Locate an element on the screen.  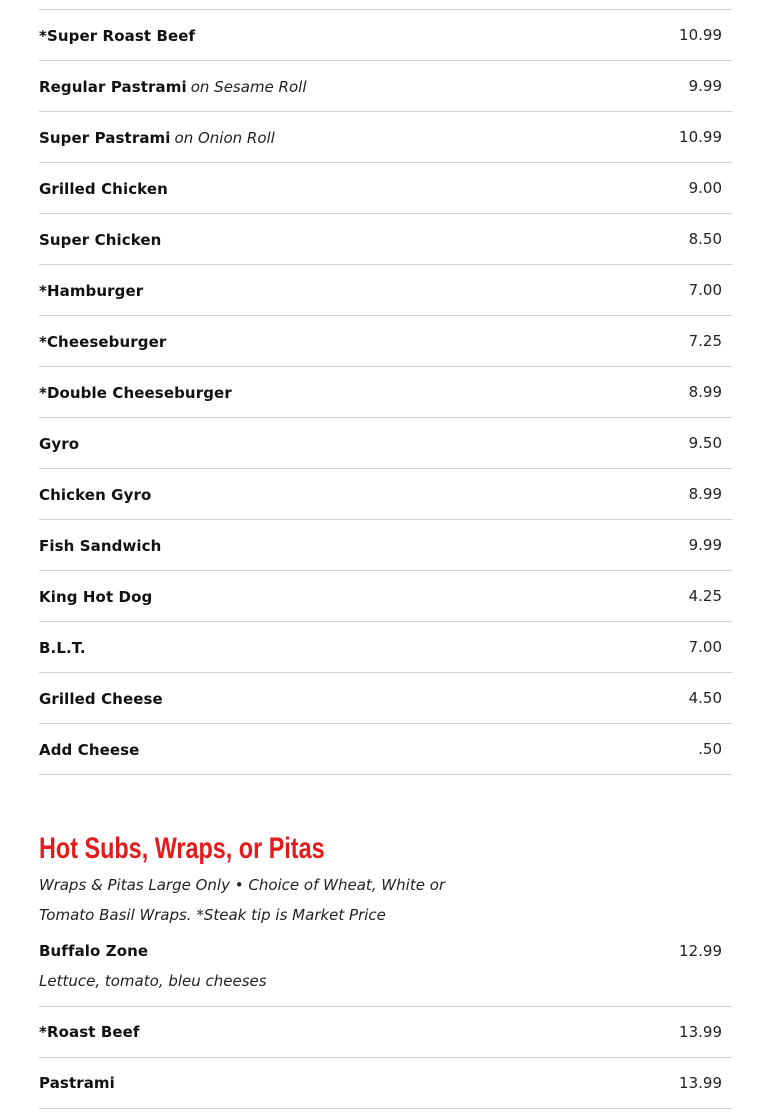
item-price: 4.25 is located at coordinates (705, 596).